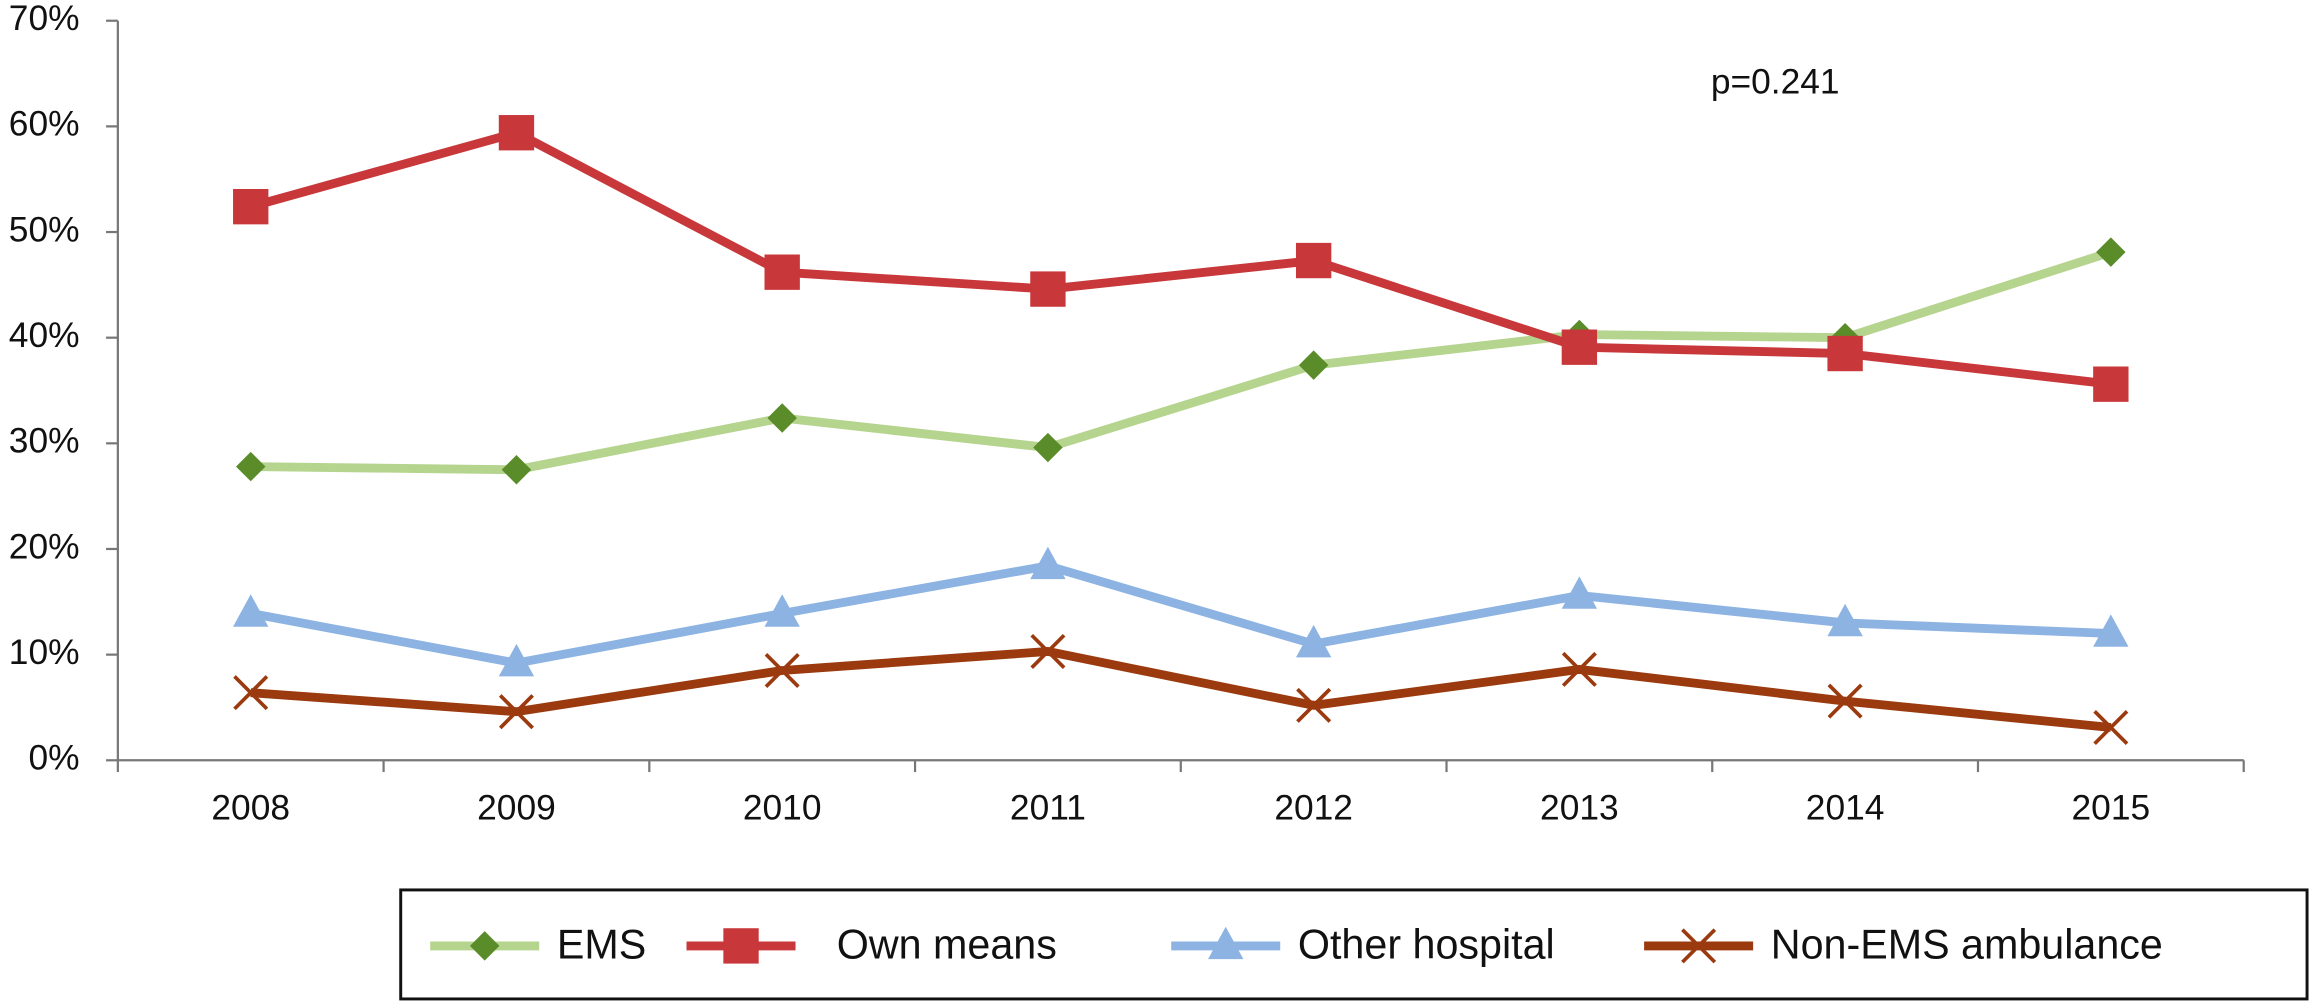 Image resolution: width=2310 pixels, height=1002 pixels. Describe the element at coordinates (516, 808) in the screenshot. I see `x-tick-label: 2009` at that location.